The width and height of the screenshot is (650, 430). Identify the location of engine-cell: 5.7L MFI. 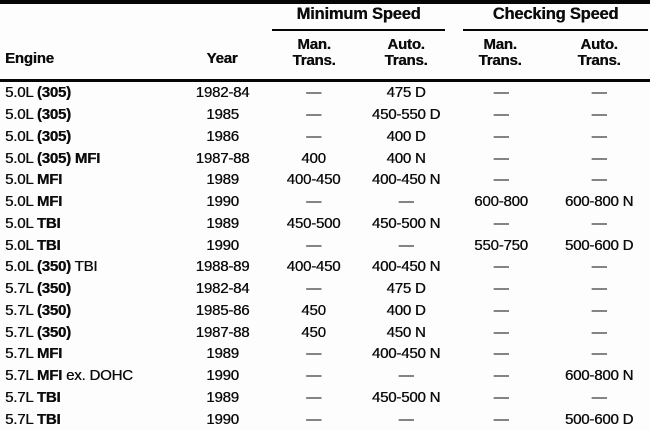
(80, 353).